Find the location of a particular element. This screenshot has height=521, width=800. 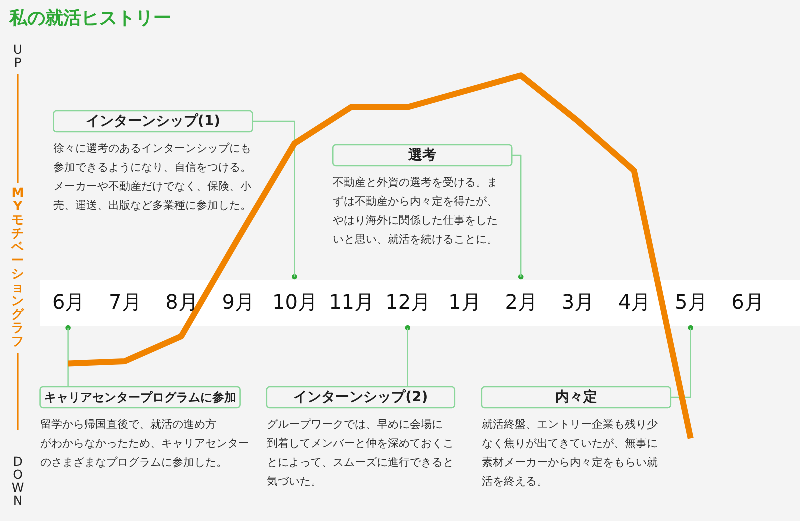

annotation: キャリアセンタープログラムに参加 is located at coordinates (140, 397).